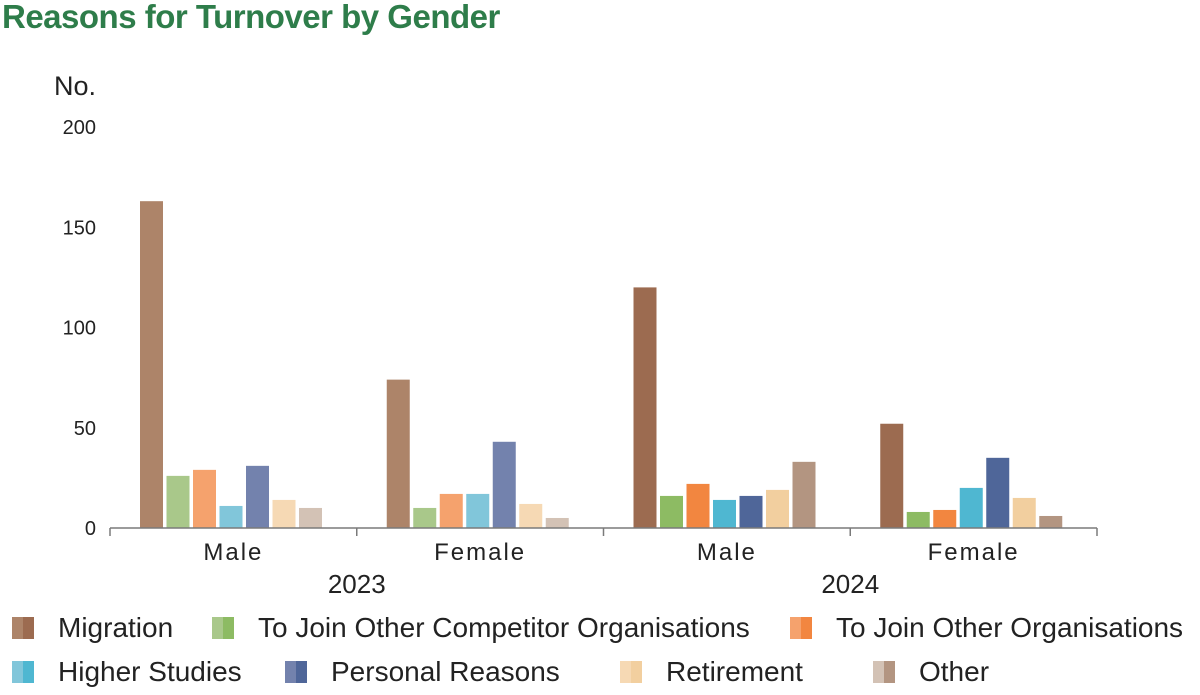 Image resolution: width=1200 pixels, height=695 pixels. Describe the element at coordinates (850, 584) in the screenshot. I see `x-group-label: 2024` at that location.